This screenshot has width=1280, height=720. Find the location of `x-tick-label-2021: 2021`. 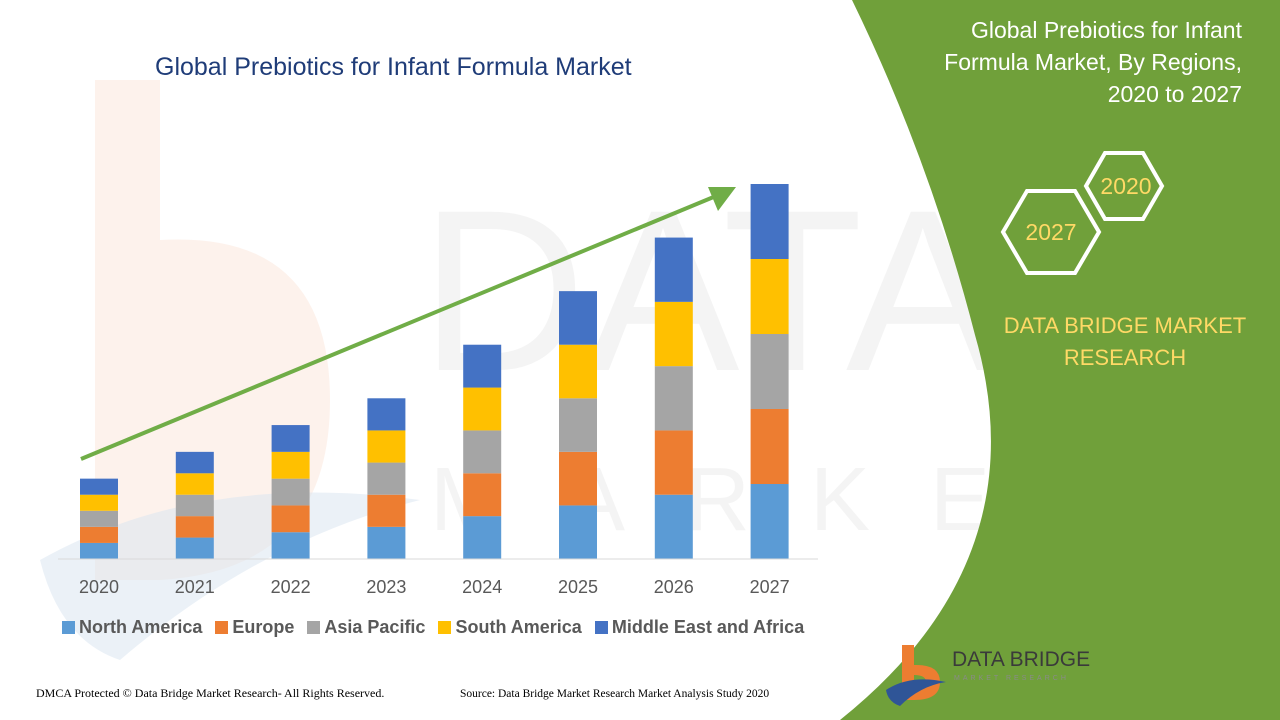

x-tick-label-2021: 2021 is located at coordinates (195, 587).